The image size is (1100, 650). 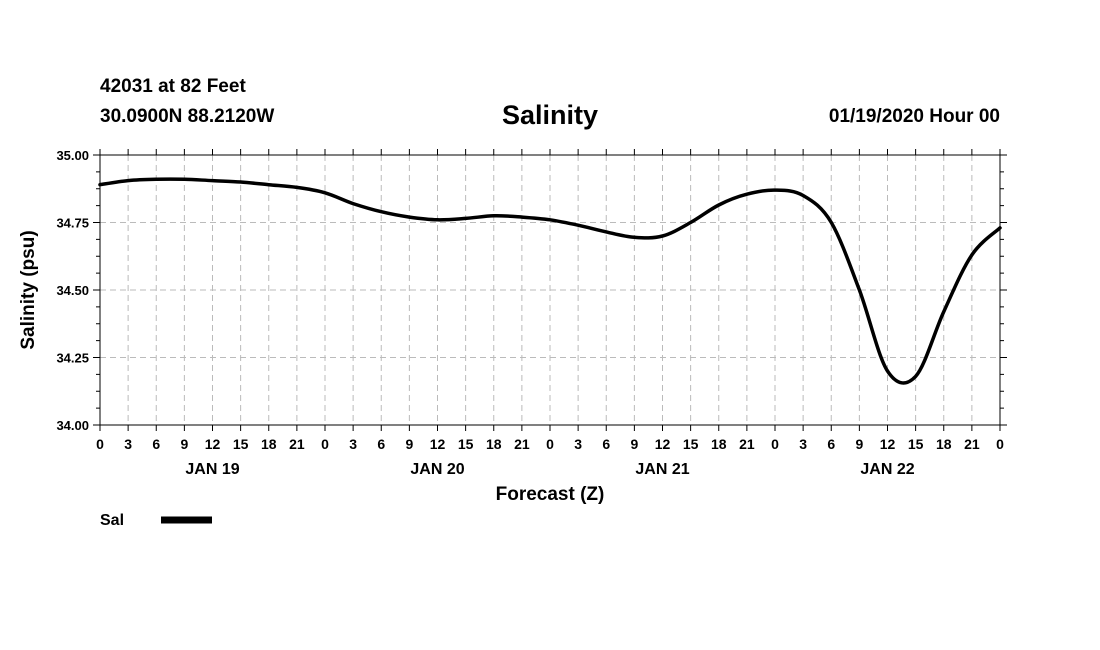 I want to click on legend: Sal, so click(x=156, y=520).